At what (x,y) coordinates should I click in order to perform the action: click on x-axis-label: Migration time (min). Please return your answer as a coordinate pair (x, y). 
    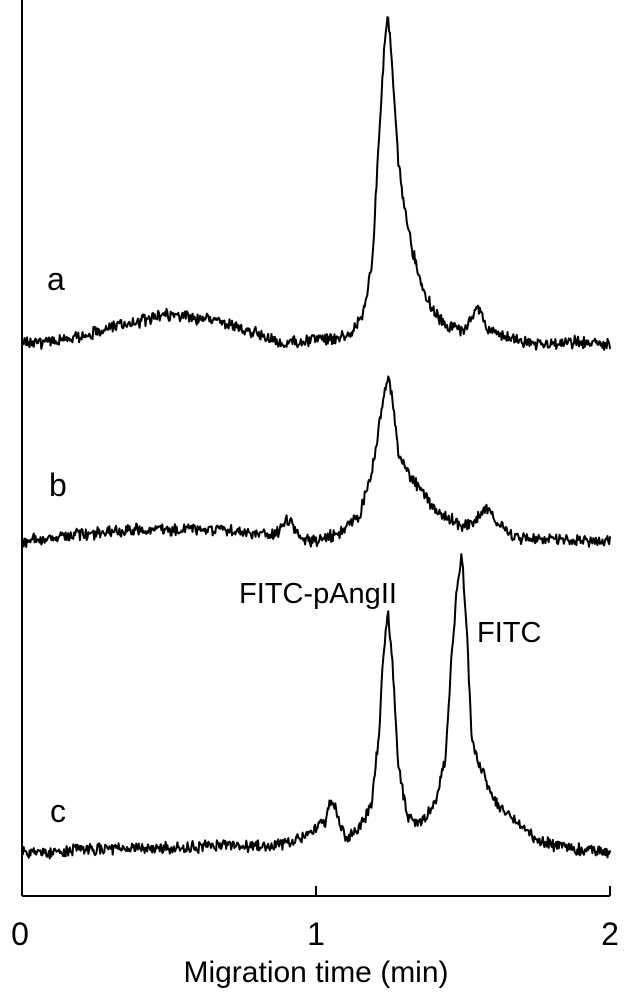
    Looking at the image, I should click on (315, 972).